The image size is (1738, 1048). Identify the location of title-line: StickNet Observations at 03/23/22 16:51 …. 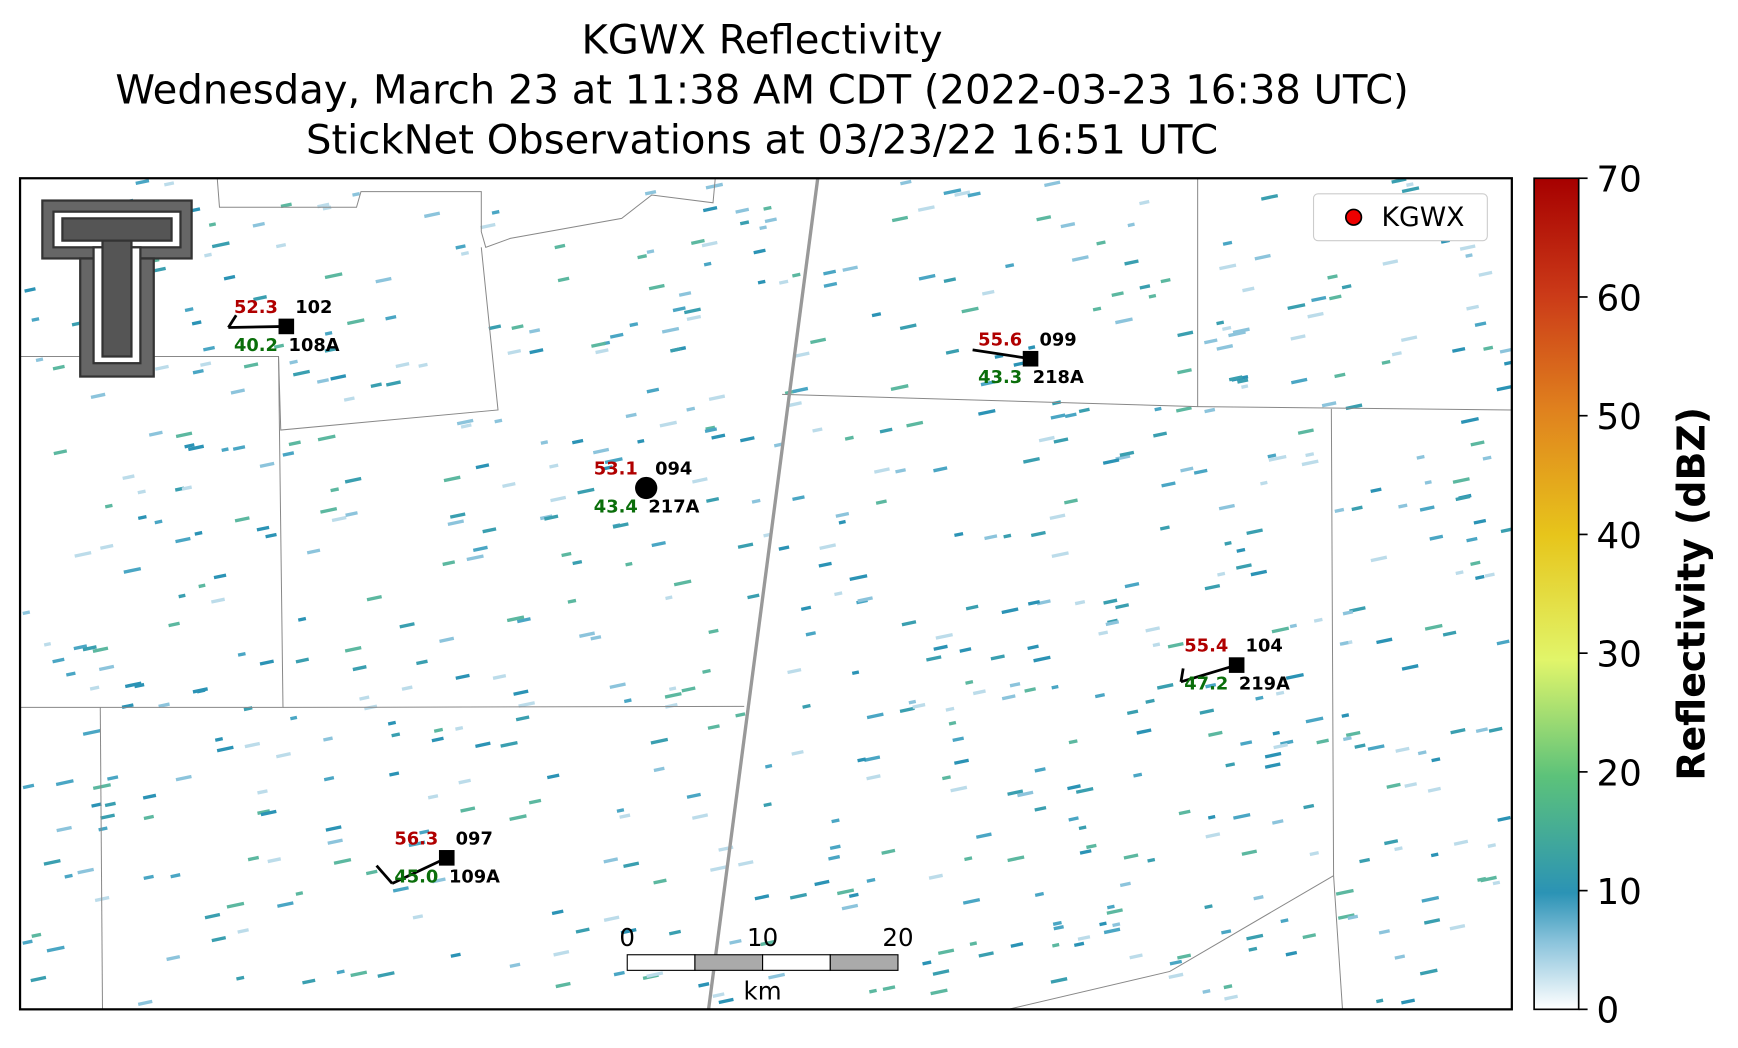
(762, 141).